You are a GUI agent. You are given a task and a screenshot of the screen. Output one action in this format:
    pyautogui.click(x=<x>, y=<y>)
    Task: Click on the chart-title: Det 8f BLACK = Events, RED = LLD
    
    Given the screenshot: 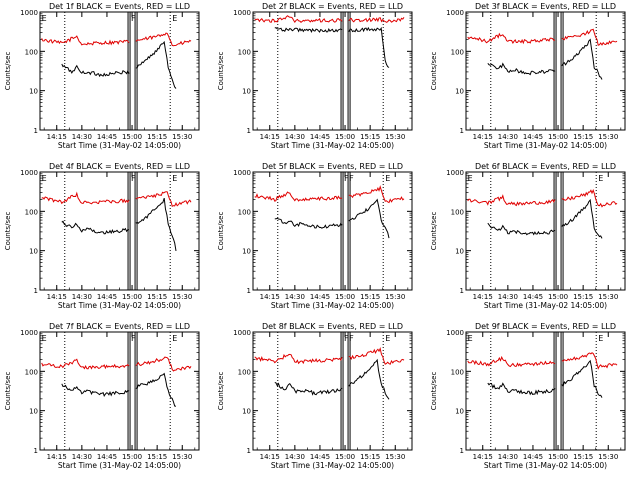 What is the action you would take?
    pyautogui.click(x=332, y=326)
    